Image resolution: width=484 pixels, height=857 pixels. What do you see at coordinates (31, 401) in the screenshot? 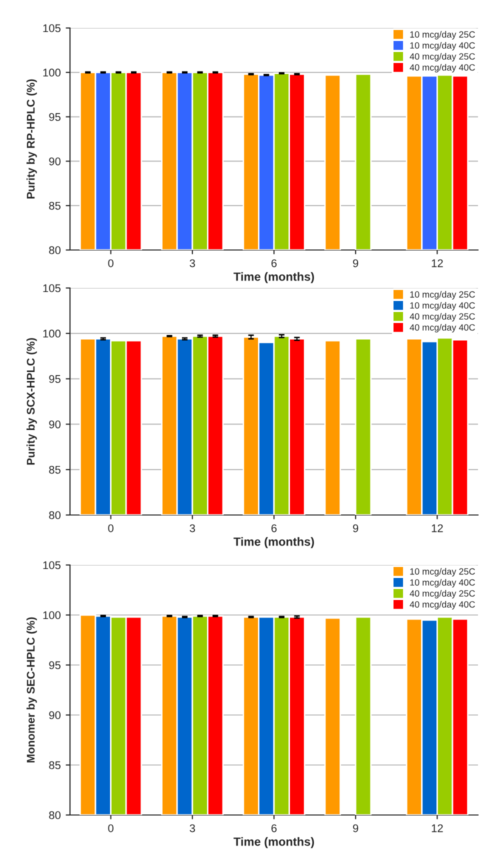
I see `y-axis-title: Purity by SCX-HPLC (%)` at bounding box center [31, 401].